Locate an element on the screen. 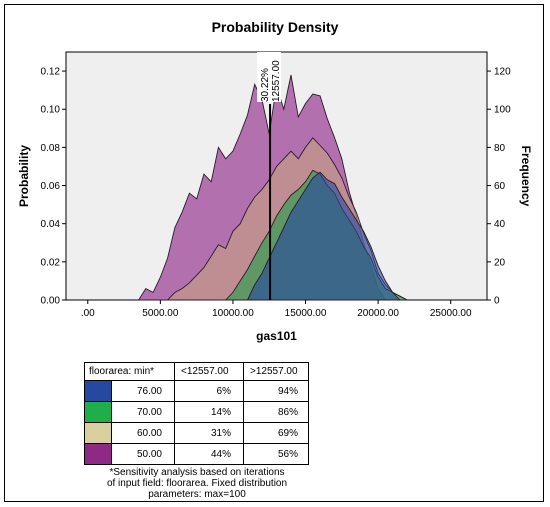 This screenshot has width=550, height=507. y-tick-label: 0.04 is located at coordinates (51, 224).